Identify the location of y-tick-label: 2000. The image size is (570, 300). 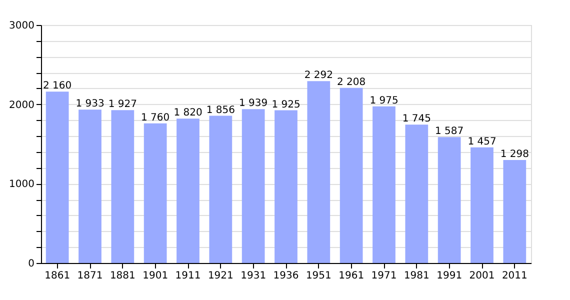
(21, 105).